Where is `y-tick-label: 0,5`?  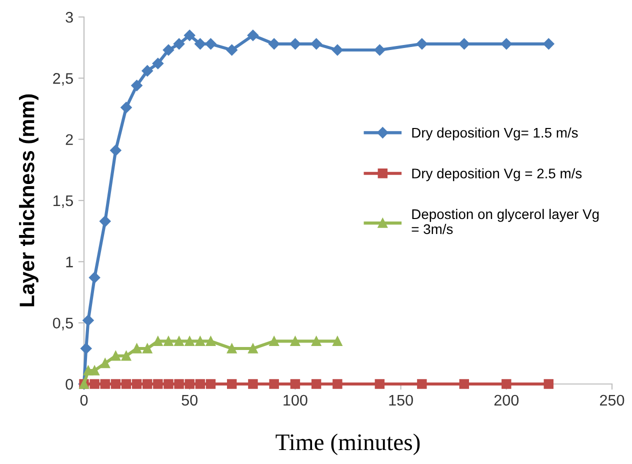
y-tick-label: 0,5 is located at coordinates (62, 324).